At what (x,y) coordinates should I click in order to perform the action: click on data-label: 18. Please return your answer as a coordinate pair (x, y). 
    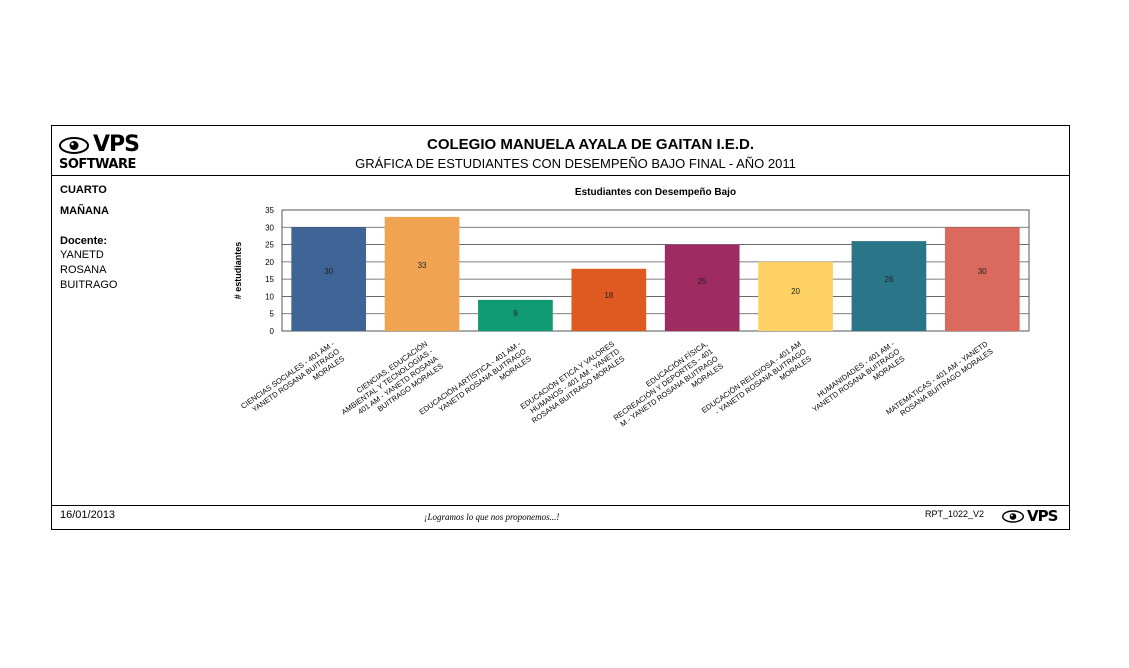
    Looking at the image, I should click on (608, 295).